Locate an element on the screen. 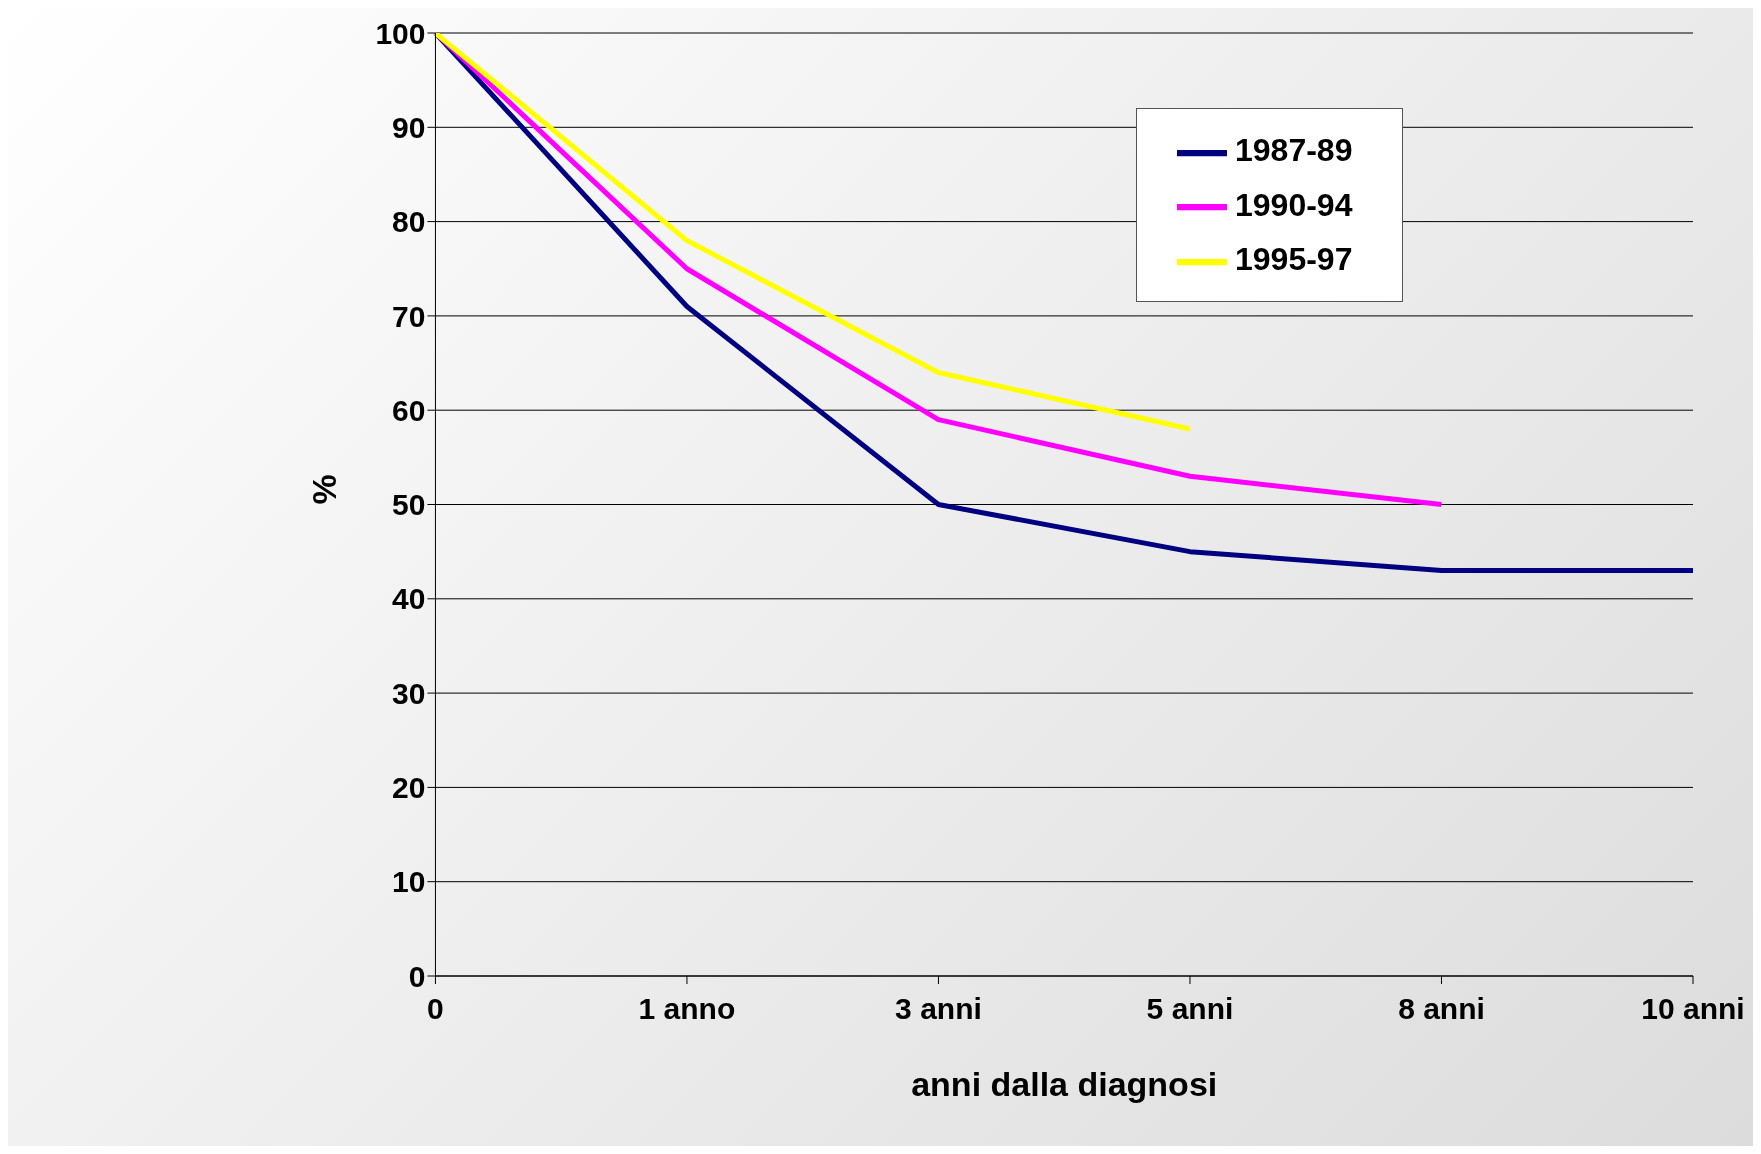 This screenshot has height=1154, width=1761. y-tick-label: 30 is located at coordinates (409, 693).